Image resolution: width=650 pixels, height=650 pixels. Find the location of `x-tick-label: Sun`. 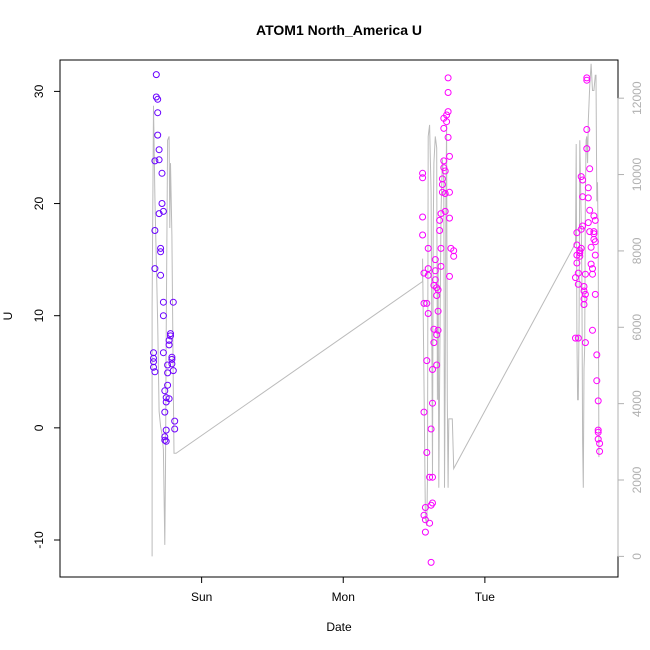

x-tick-label: Sun is located at coordinates (201, 597).